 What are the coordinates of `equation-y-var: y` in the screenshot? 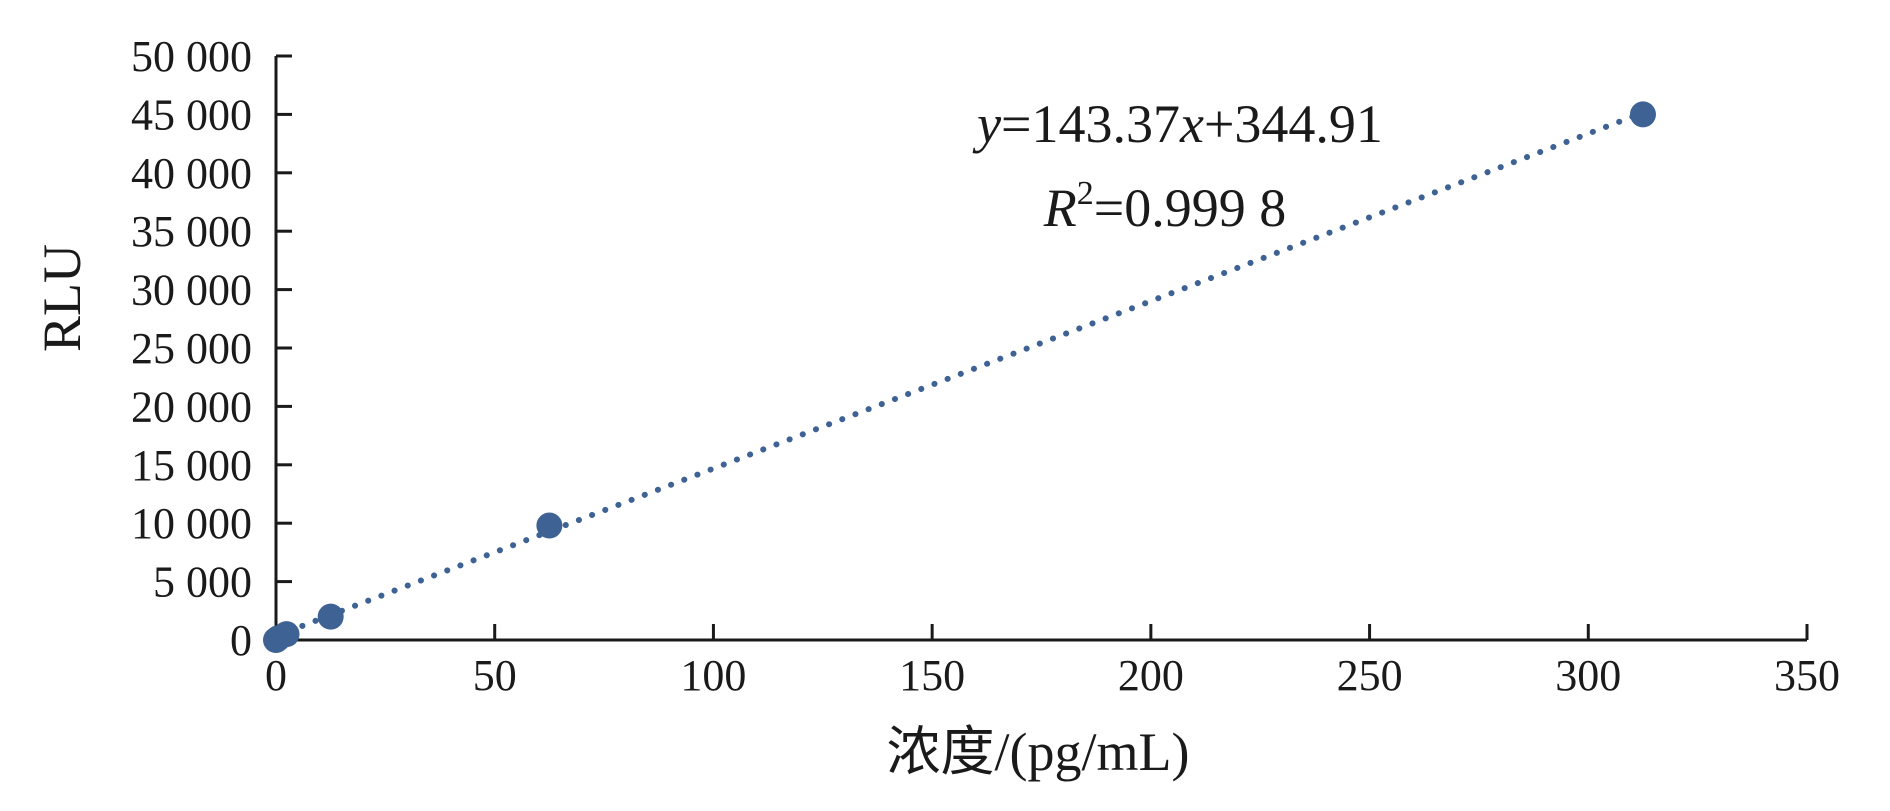 It's located at (986, 124).